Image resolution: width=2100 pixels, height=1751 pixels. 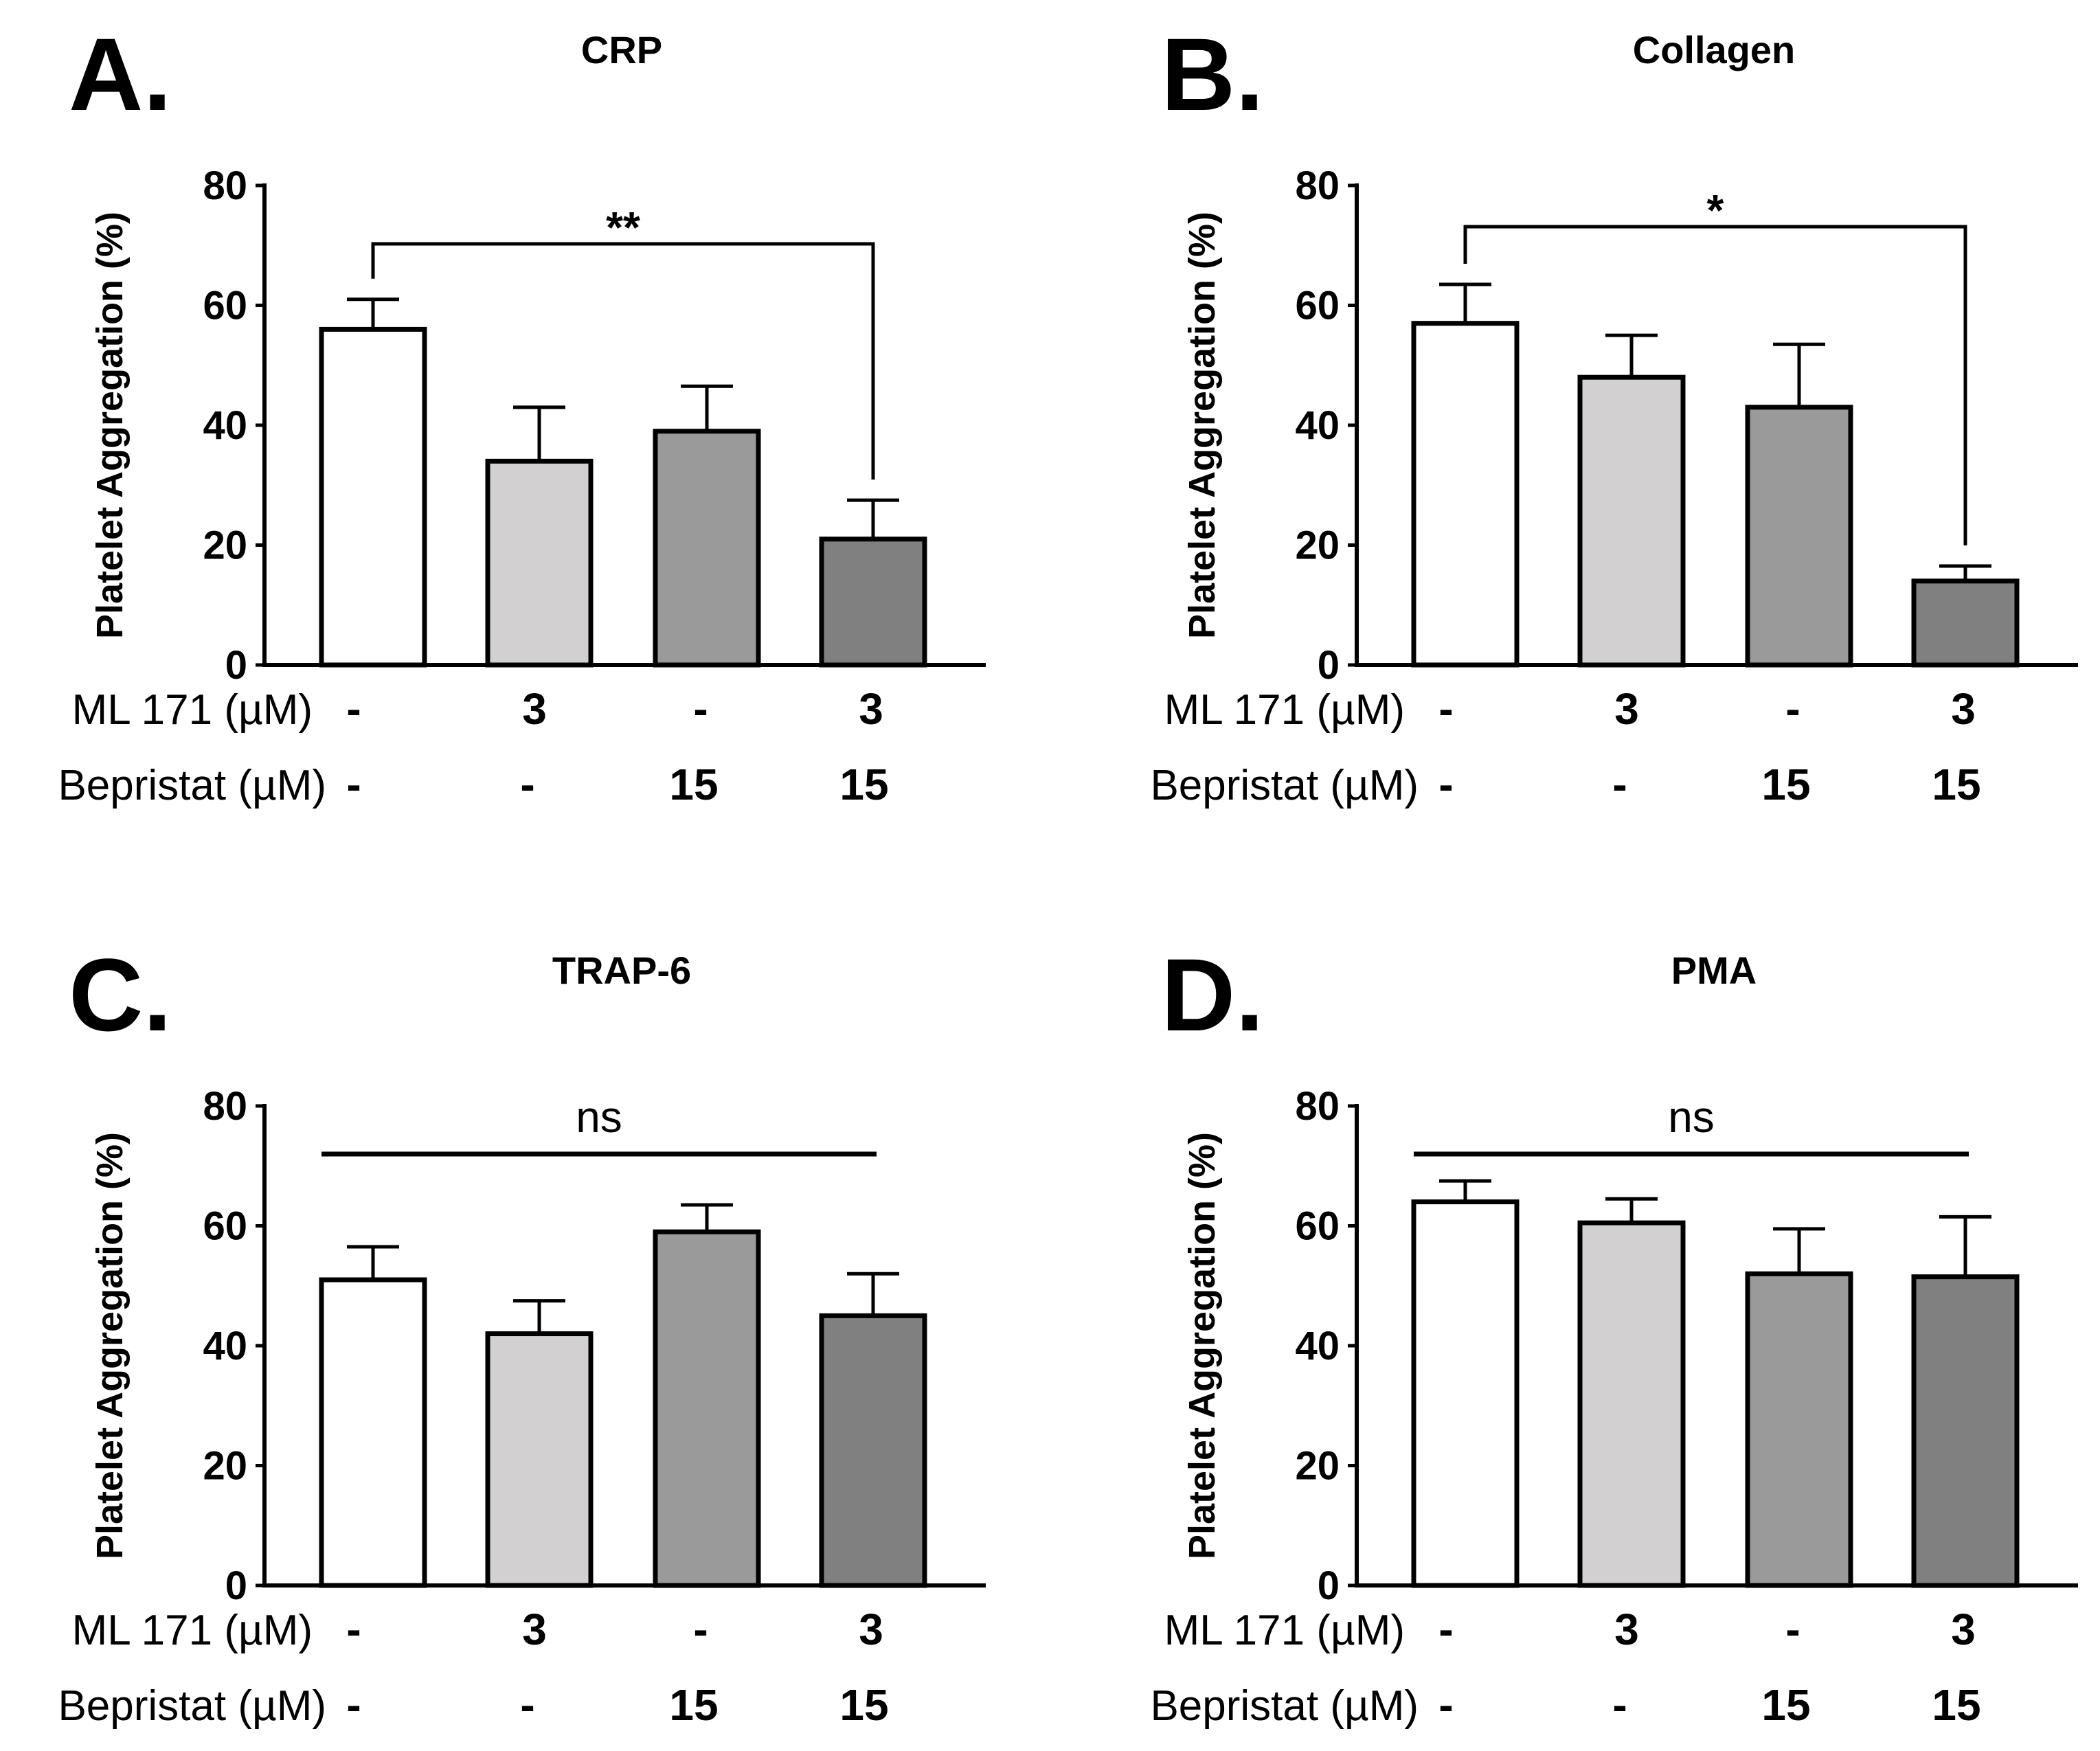 What do you see at coordinates (1213, 74) in the screenshot?
I see `panel-letter: B.` at bounding box center [1213, 74].